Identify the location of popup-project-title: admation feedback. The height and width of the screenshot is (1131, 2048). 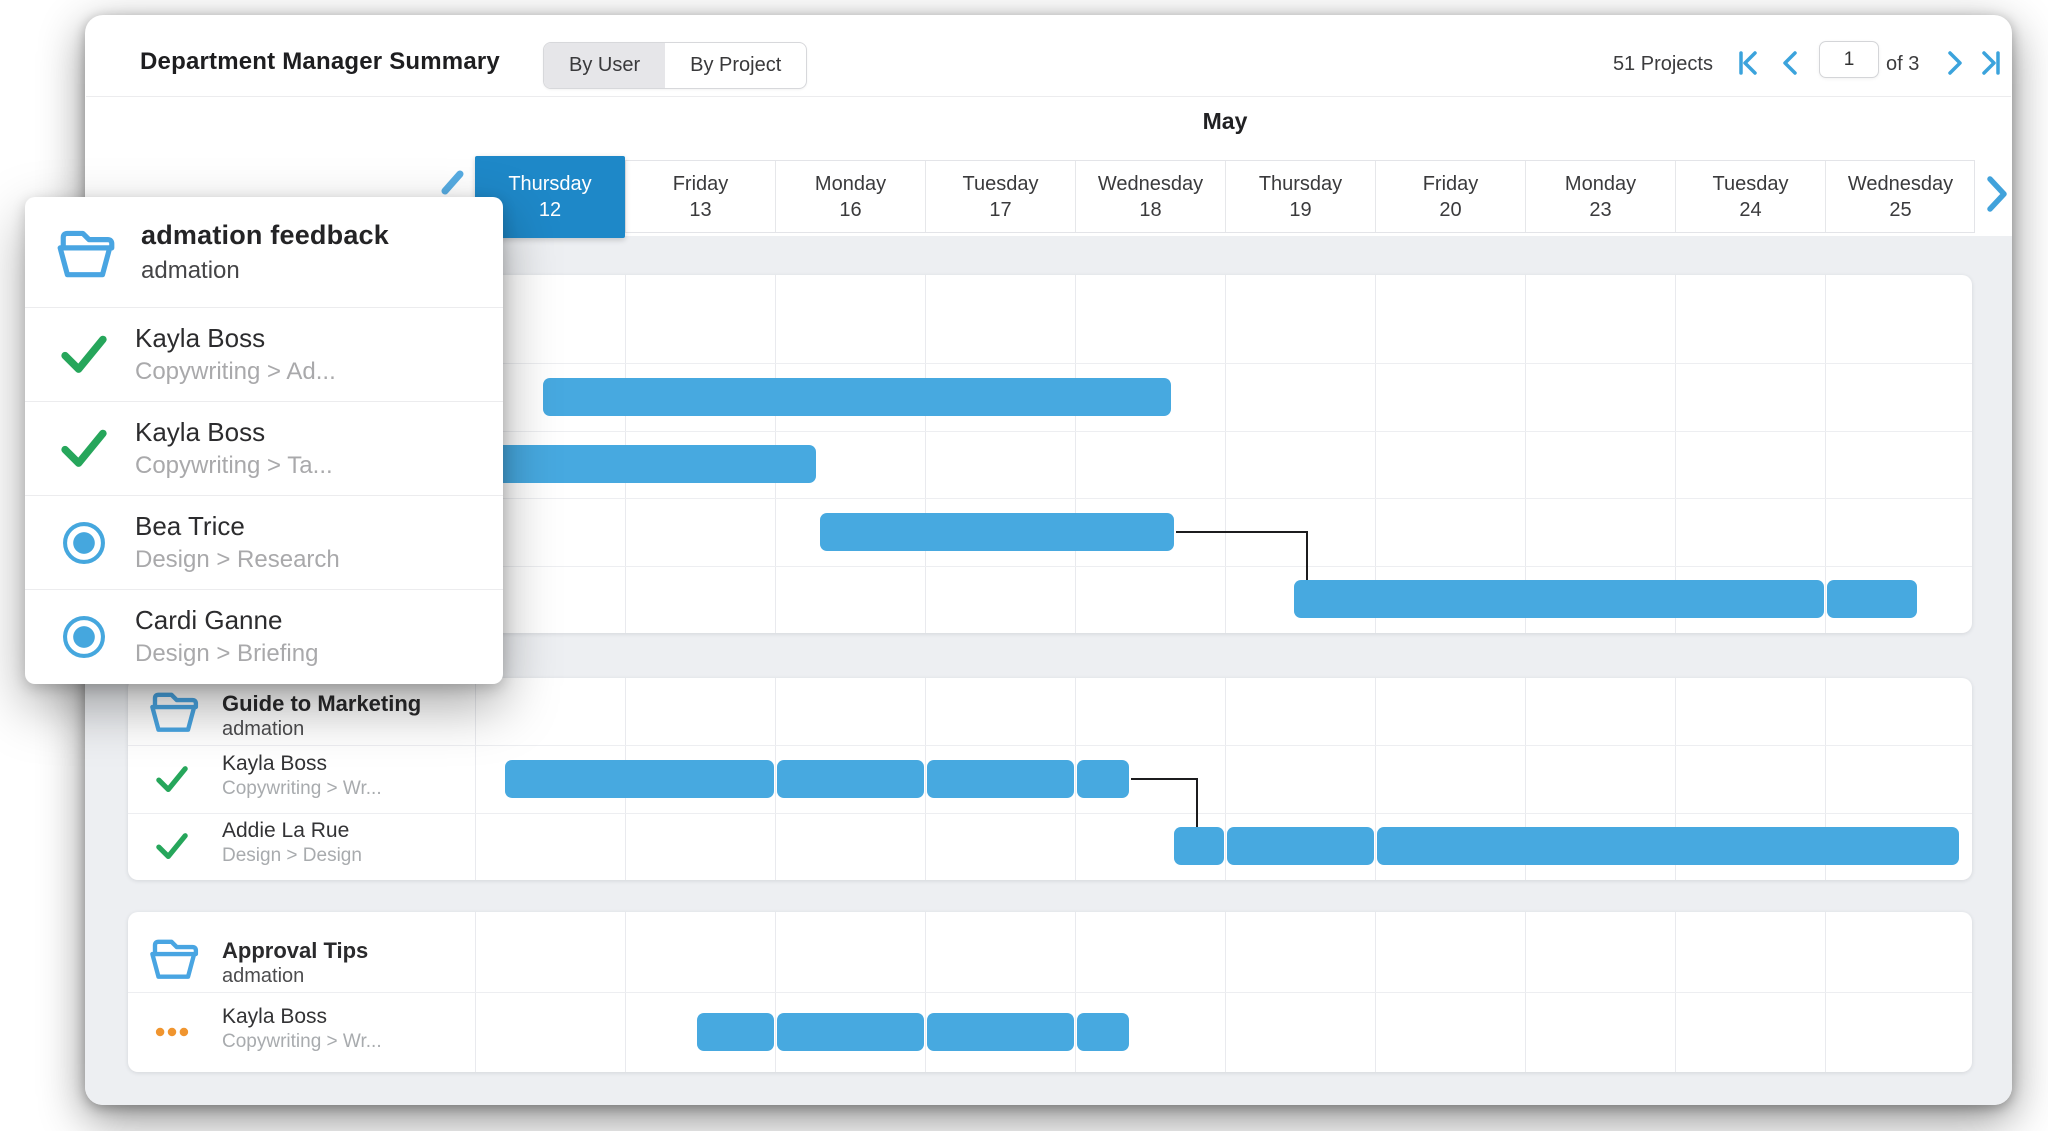
(265, 234).